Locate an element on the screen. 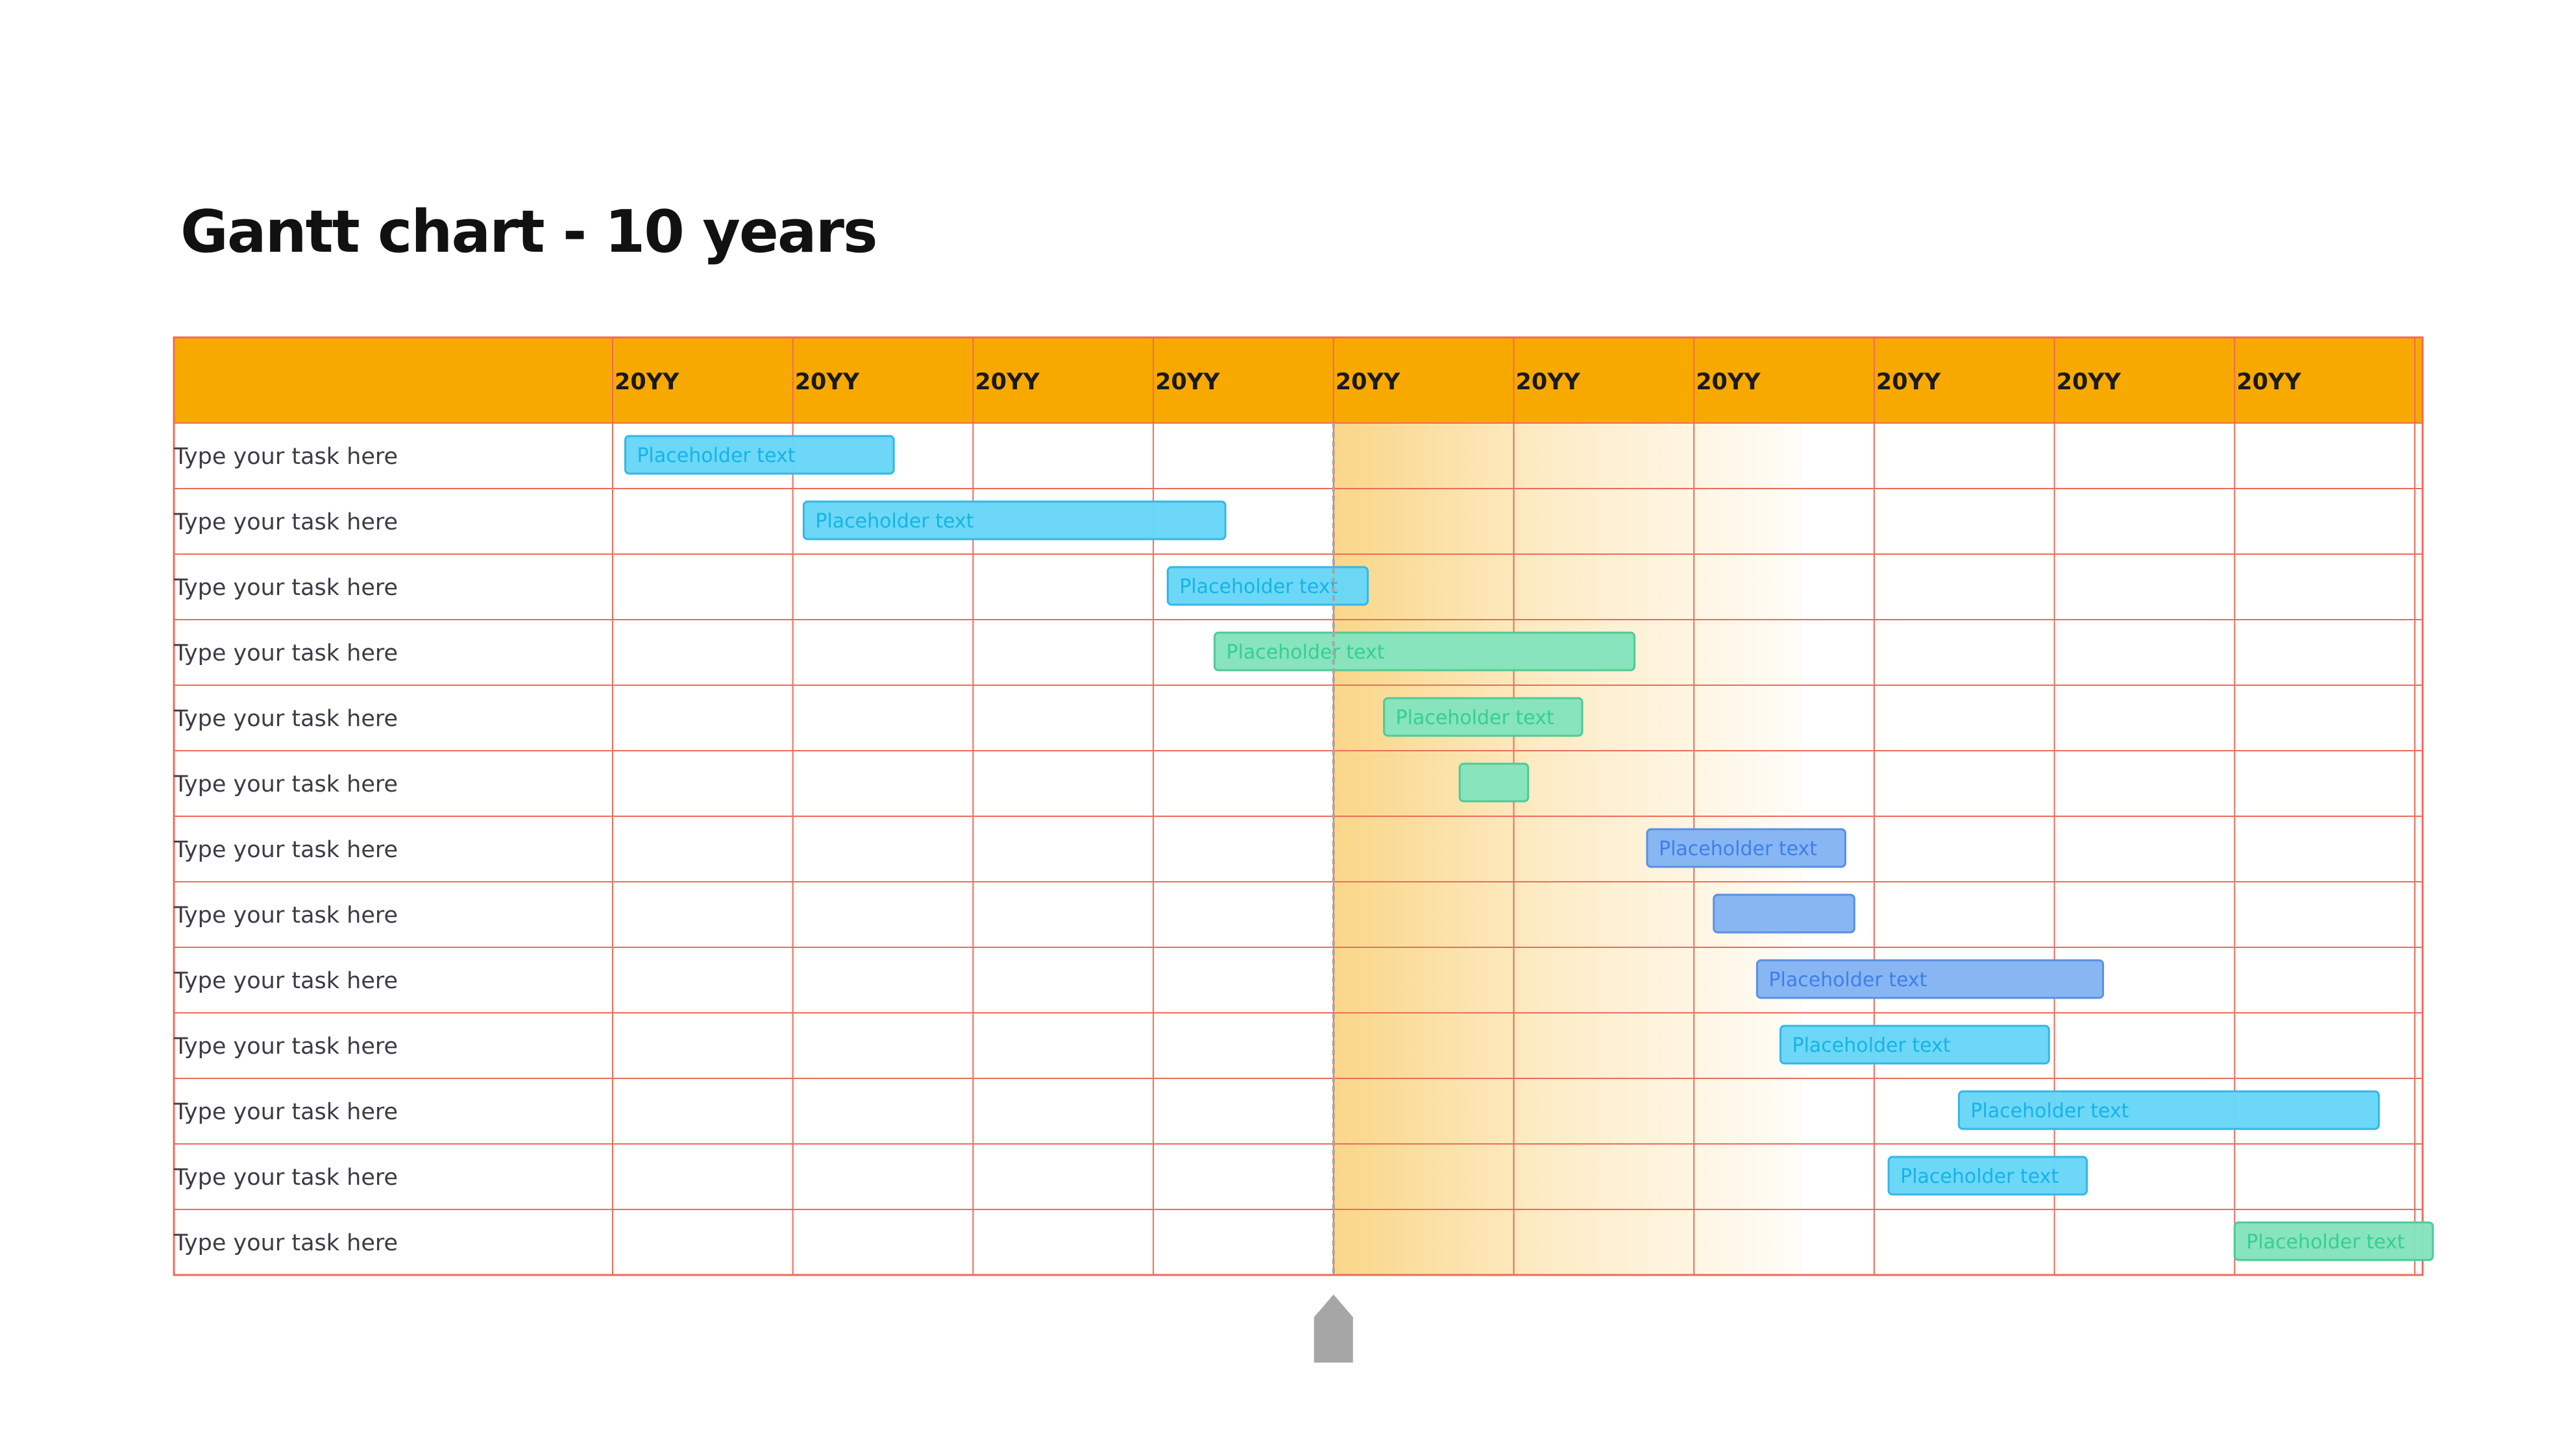 The width and height of the screenshot is (2568, 1456). header-band is located at coordinates (1298, 380).